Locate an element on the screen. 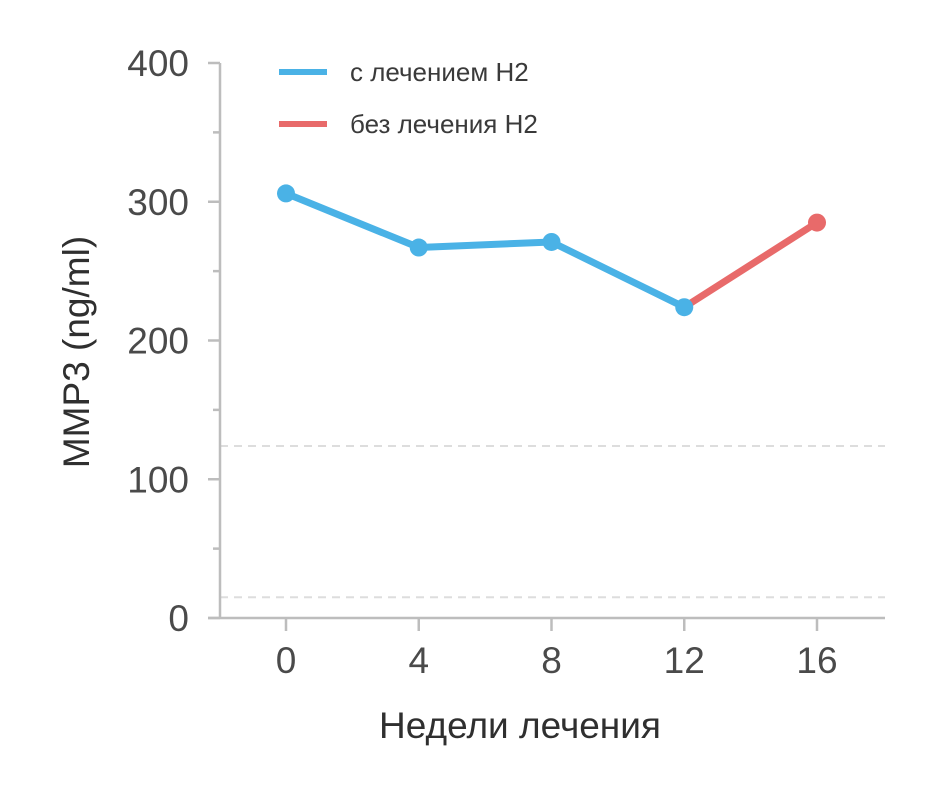 The image size is (934, 790). y-tick-label: 400 is located at coordinates (158, 63).